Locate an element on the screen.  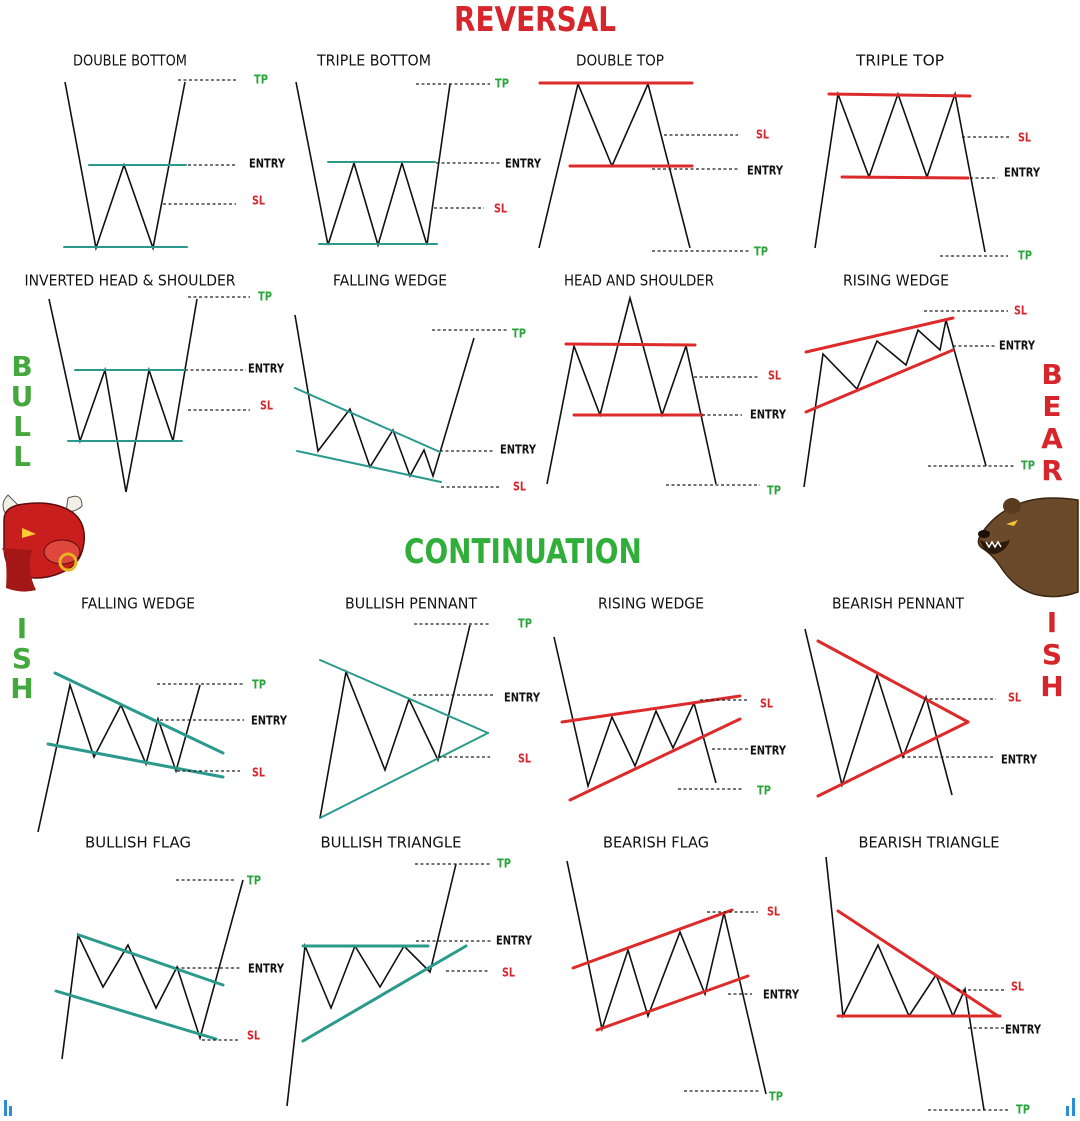
bar-chart-icon-left is located at coordinates (8, 1105).